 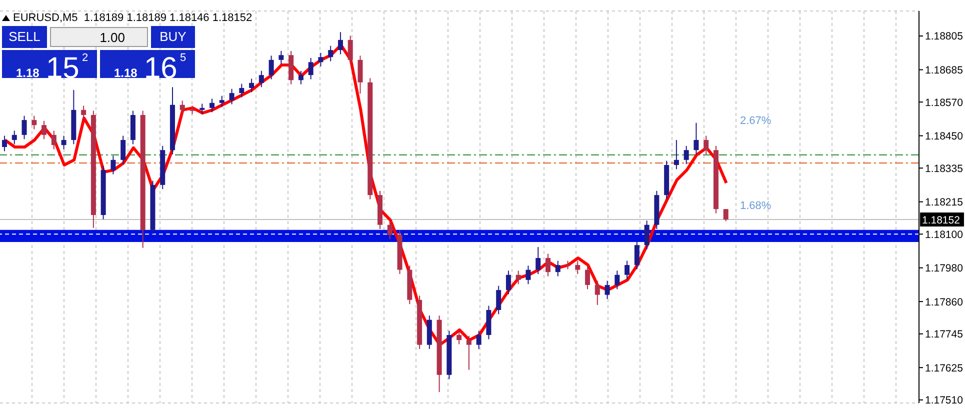 What do you see at coordinates (944, 168) in the screenshot?
I see `y-tick-label: 1.18335` at bounding box center [944, 168].